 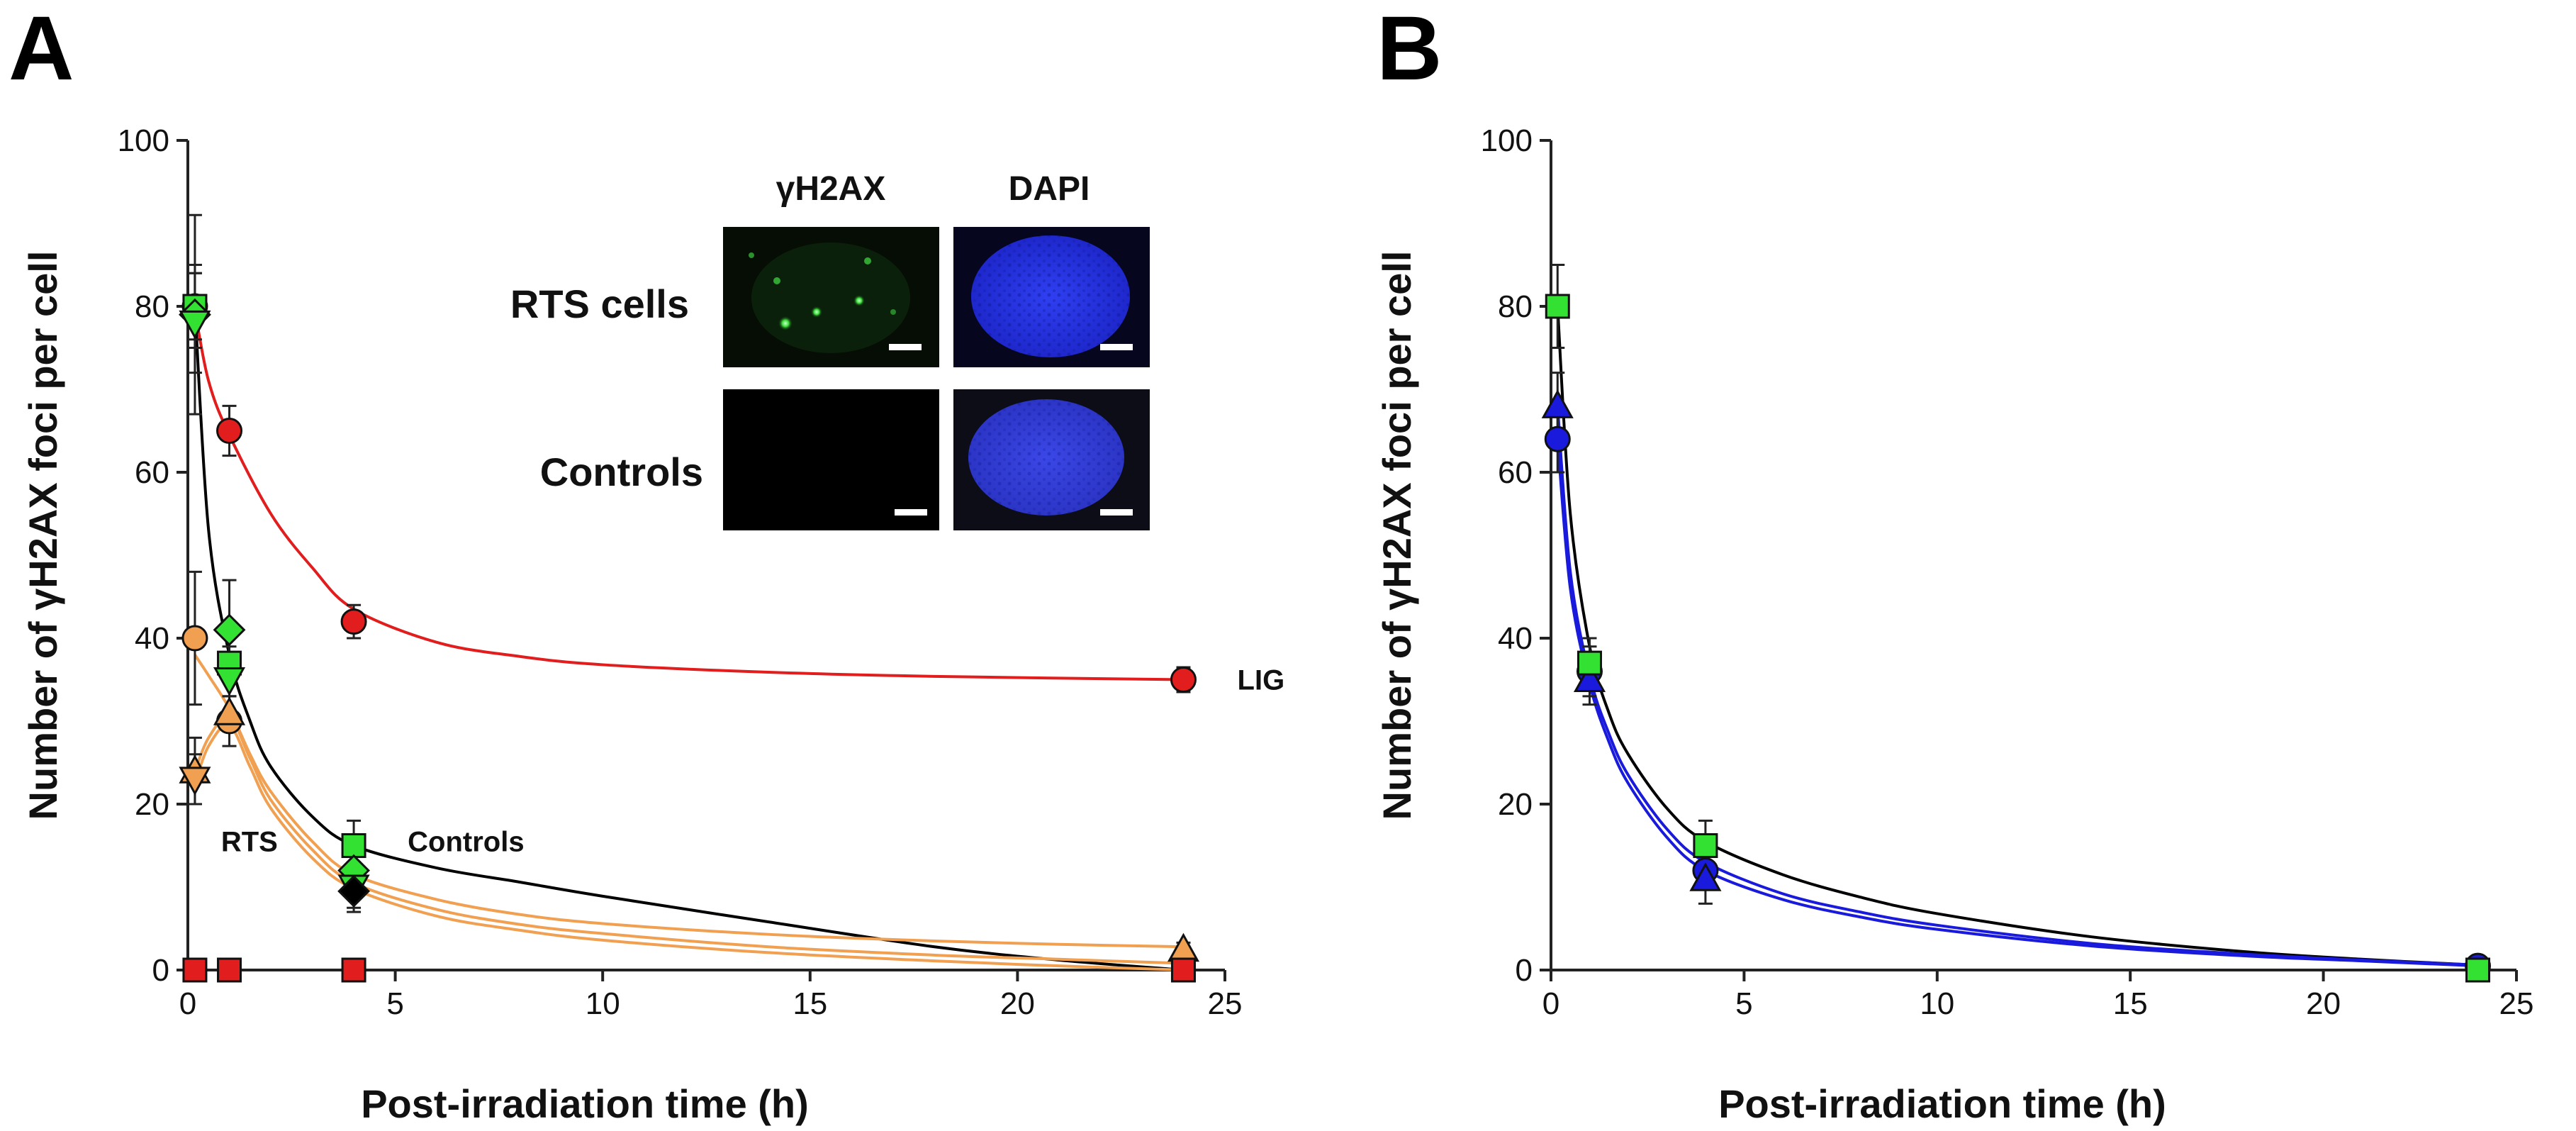 I want to click on panel-a-y-tick-label: 80, so click(x=152, y=307).